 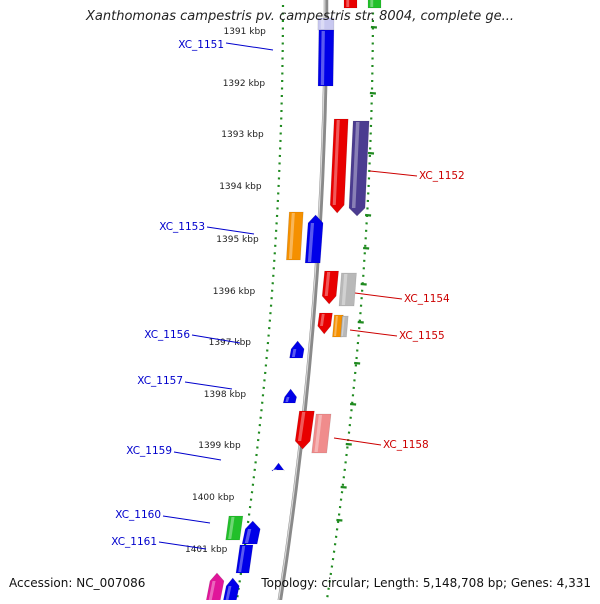 What do you see at coordinates (234, 292) in the screenshot?
I see `kbp-tick-label: 1396 kbp` at bounding box center [234, 292].